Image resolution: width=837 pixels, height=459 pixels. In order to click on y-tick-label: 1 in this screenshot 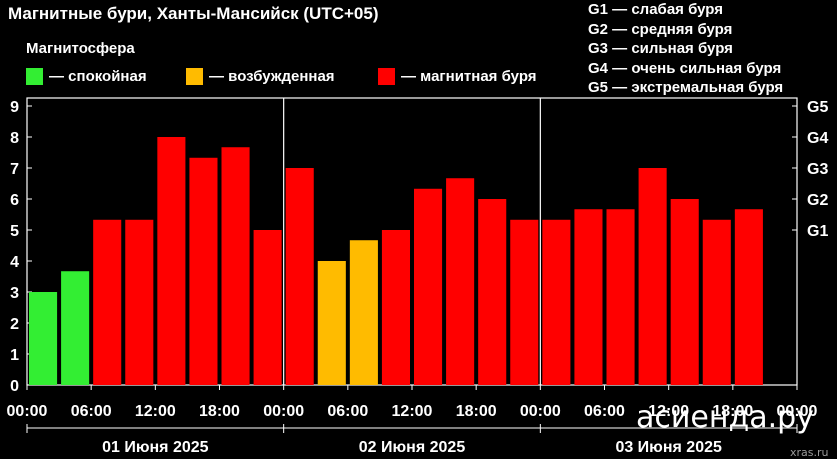, I will do `click(14, 355)`.